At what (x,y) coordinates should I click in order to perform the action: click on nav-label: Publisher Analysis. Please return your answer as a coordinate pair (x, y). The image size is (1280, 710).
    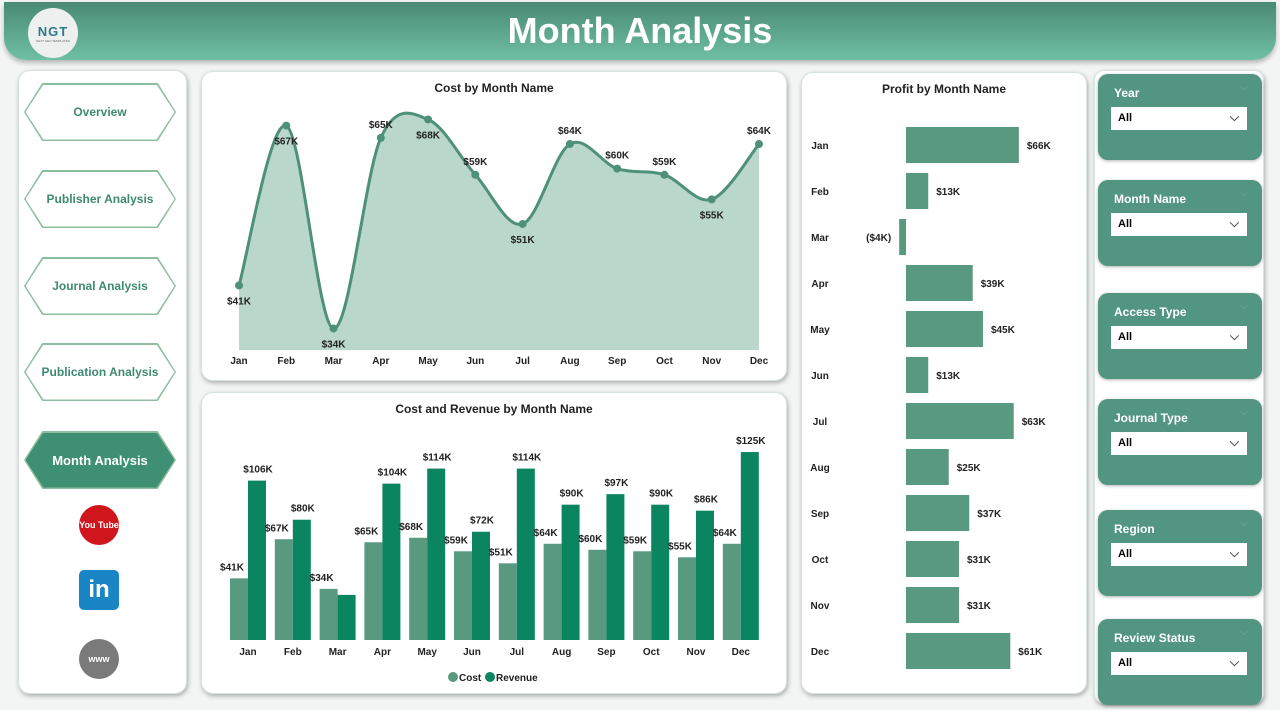
    Looking at the image, I should click on (100, 199).